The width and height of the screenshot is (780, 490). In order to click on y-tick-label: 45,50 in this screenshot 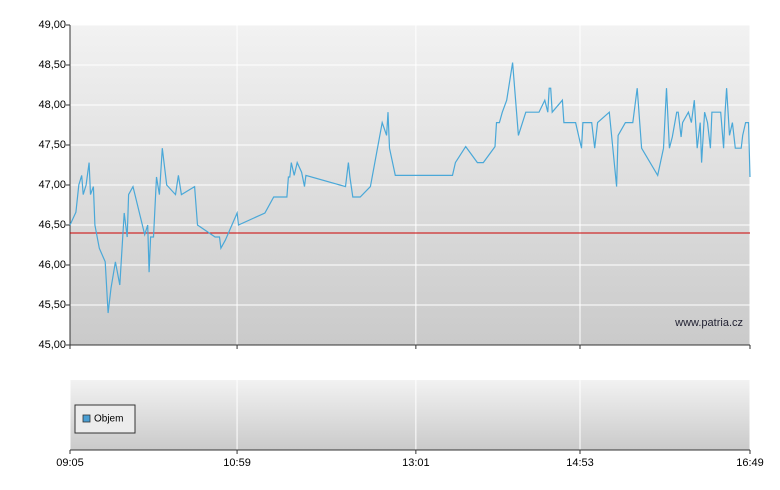, I will do `click(52, 305)`.